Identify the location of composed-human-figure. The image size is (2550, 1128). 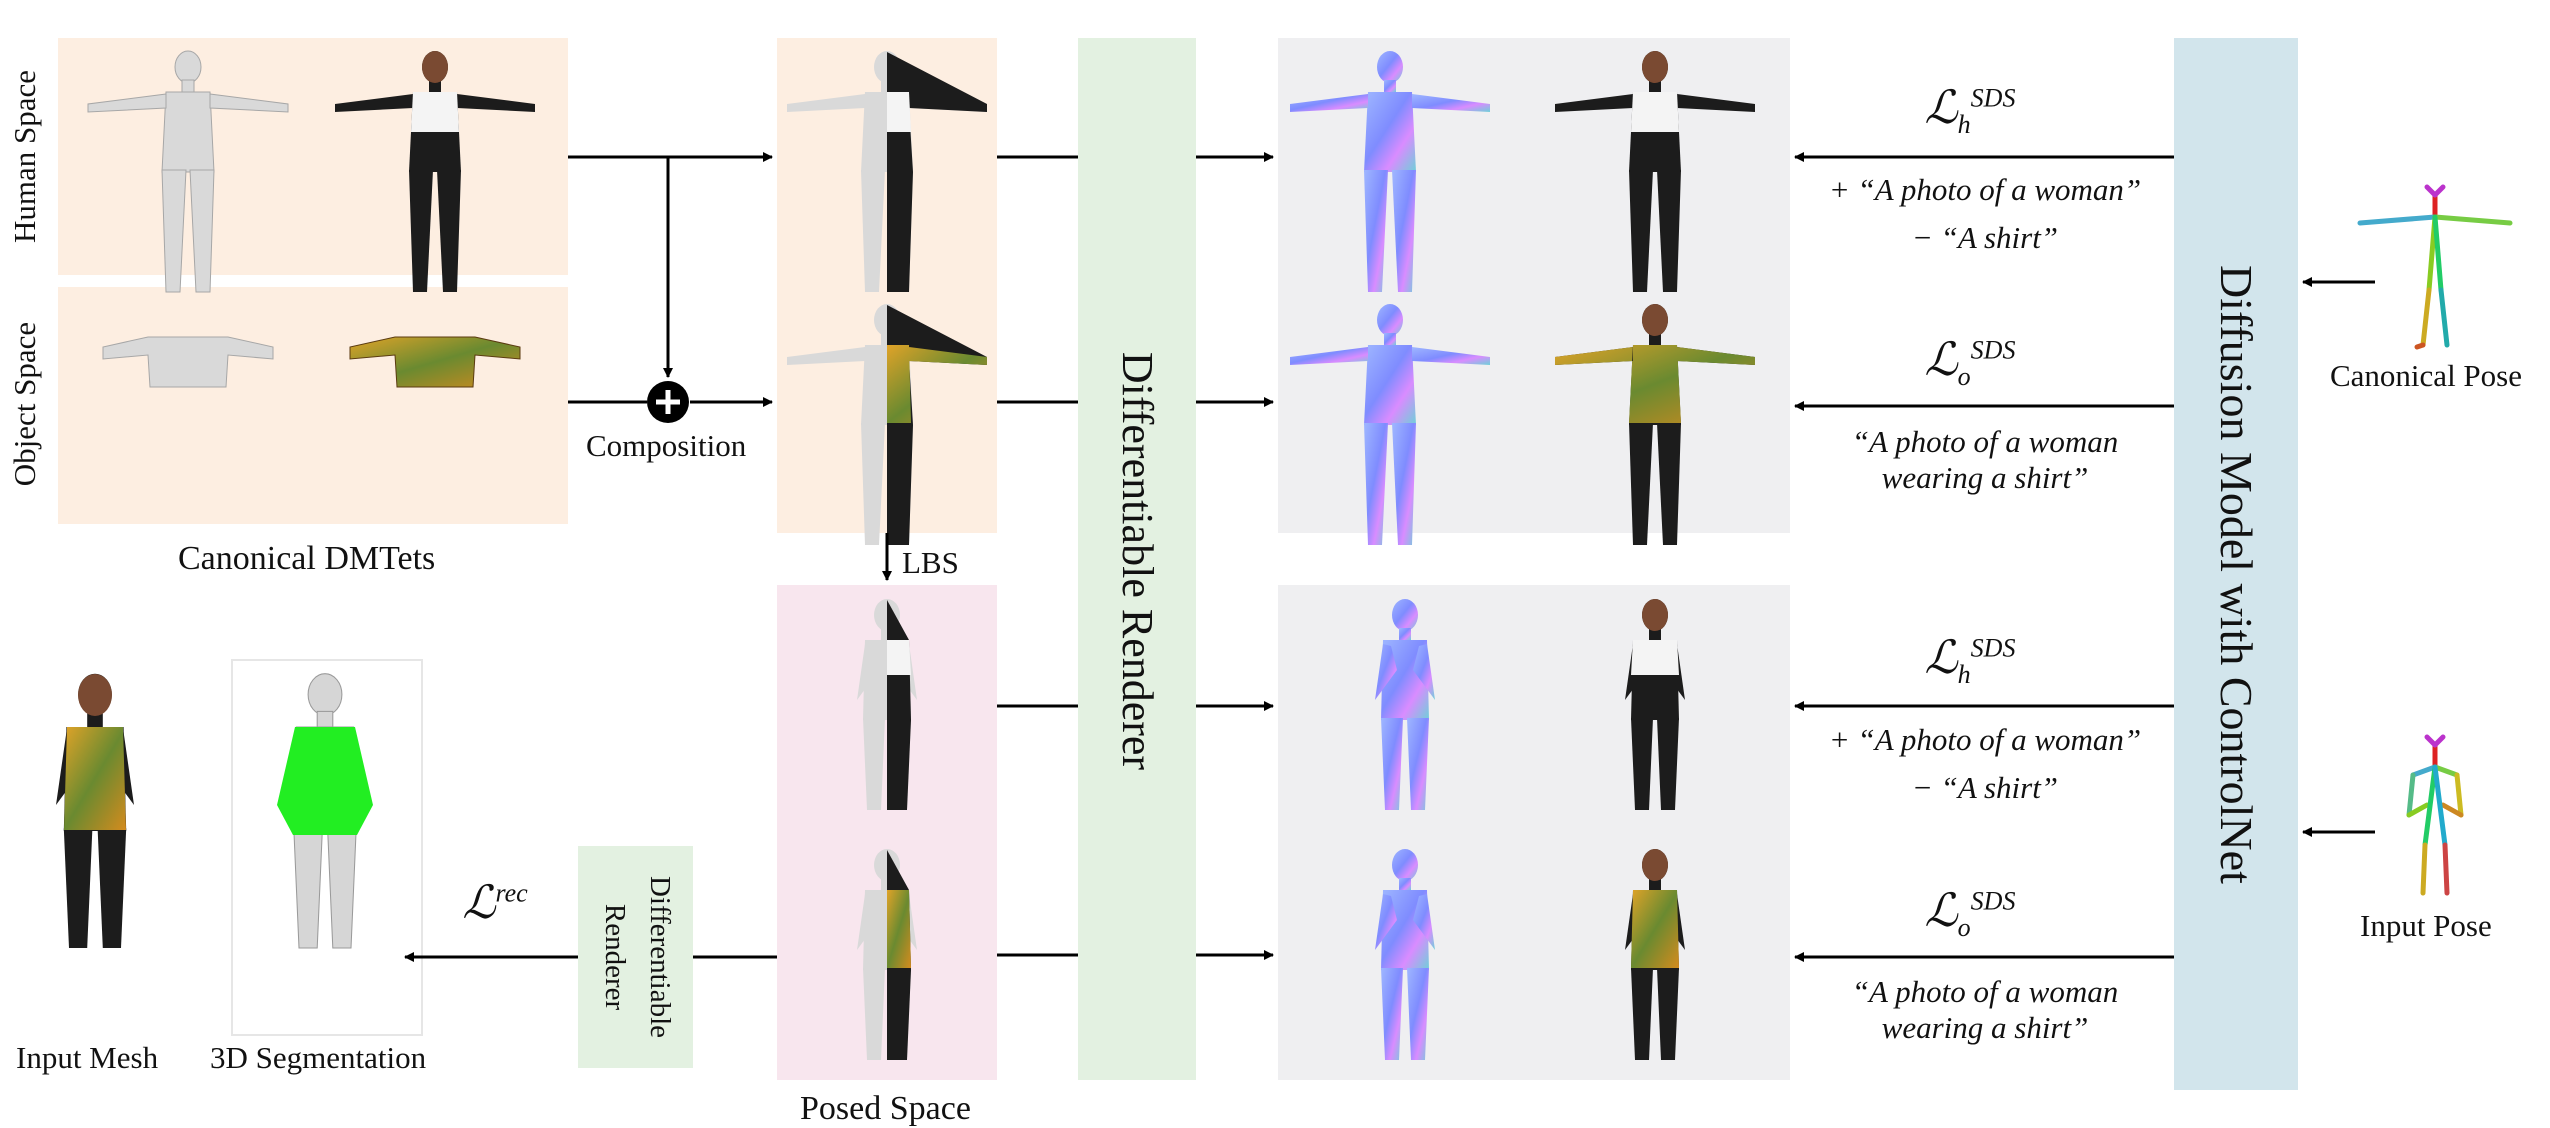
(887, 171).